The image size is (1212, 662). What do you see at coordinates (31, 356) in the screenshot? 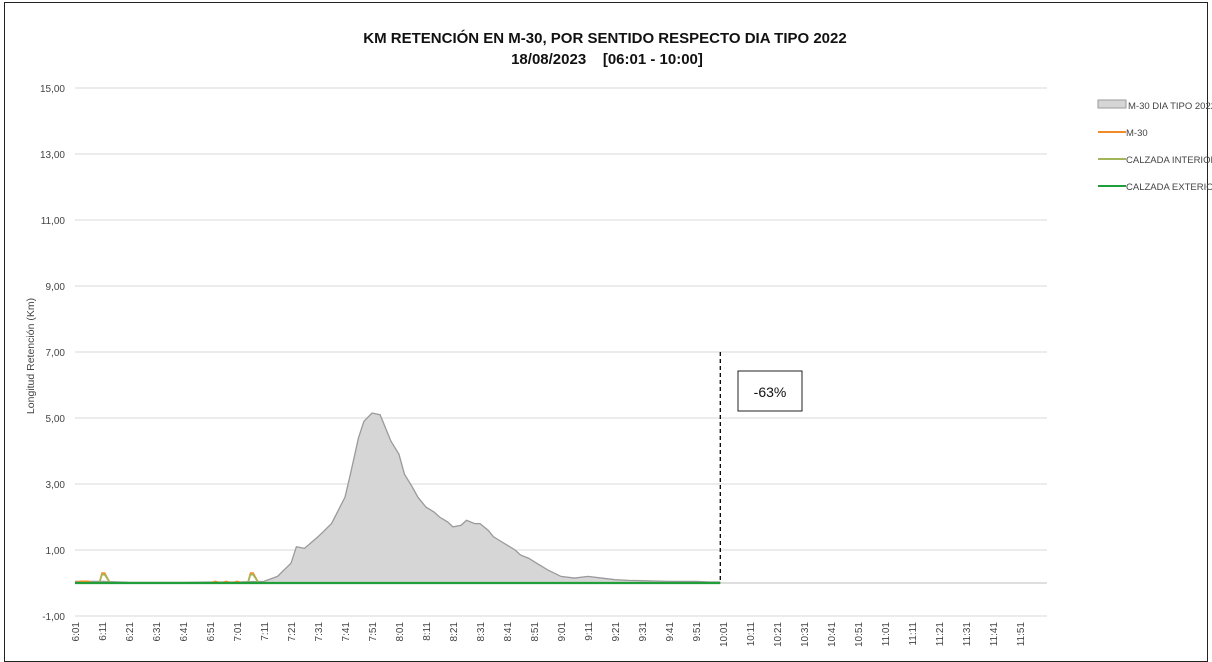
I see `y-axis-label: Longitud Retención (Km)` at bounding box center [31, 356].